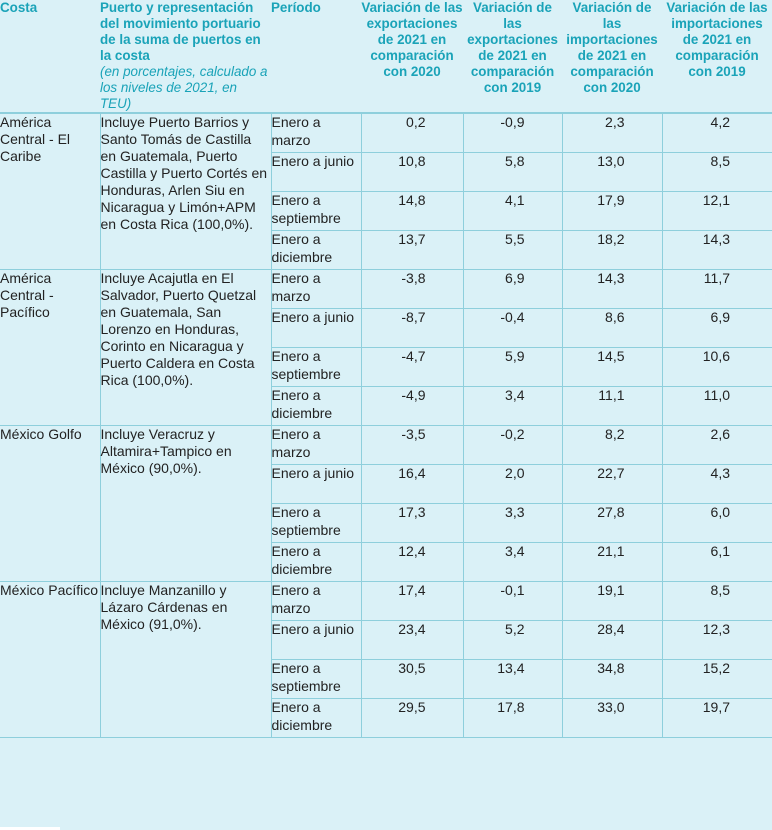 Image resolution: width=772 pixels, height=830 pixels. What do you see at coordinates (717, 562) in the screenshot?
I see `value-cell: 6,1` at bounding box center [717, 562].